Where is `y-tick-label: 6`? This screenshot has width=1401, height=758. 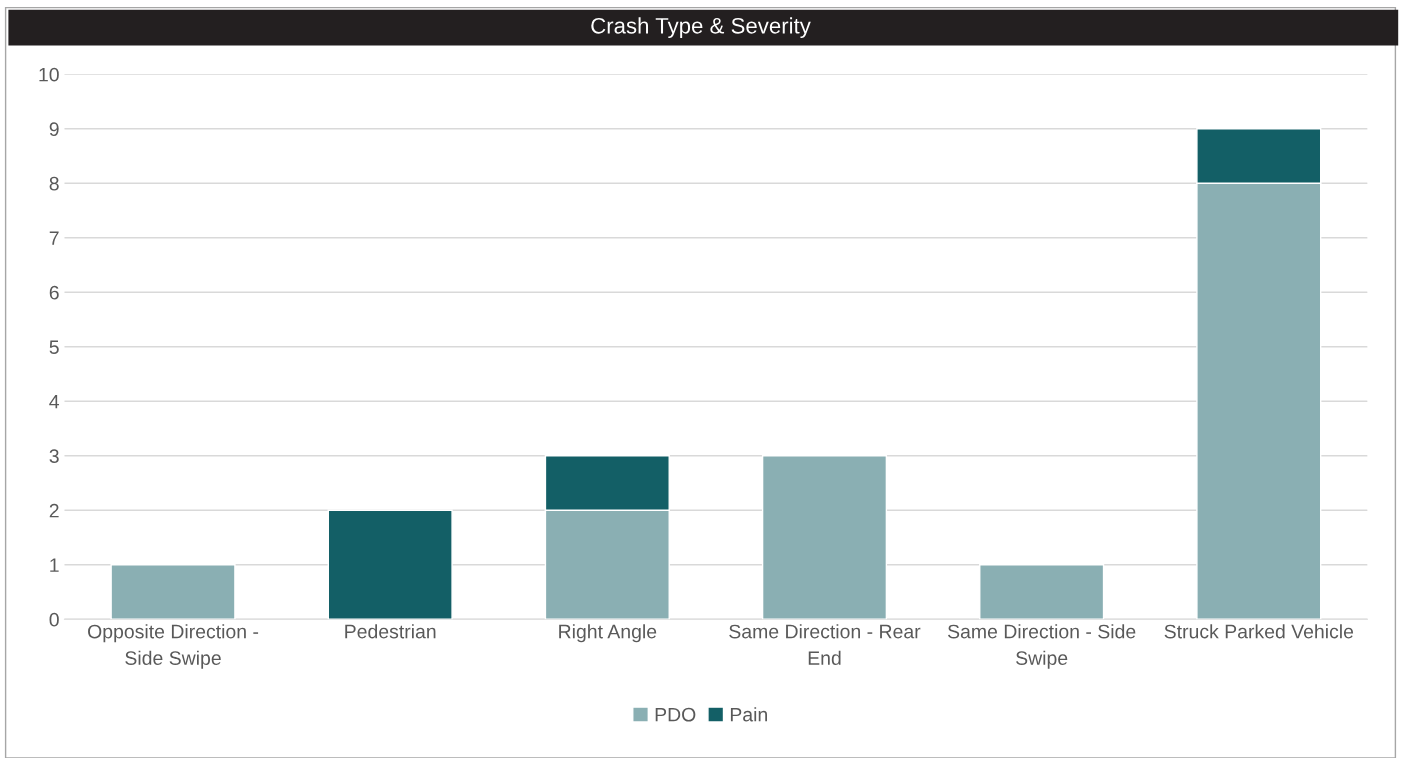 y-tick-label: 6 is located at coordinates (54, 292).